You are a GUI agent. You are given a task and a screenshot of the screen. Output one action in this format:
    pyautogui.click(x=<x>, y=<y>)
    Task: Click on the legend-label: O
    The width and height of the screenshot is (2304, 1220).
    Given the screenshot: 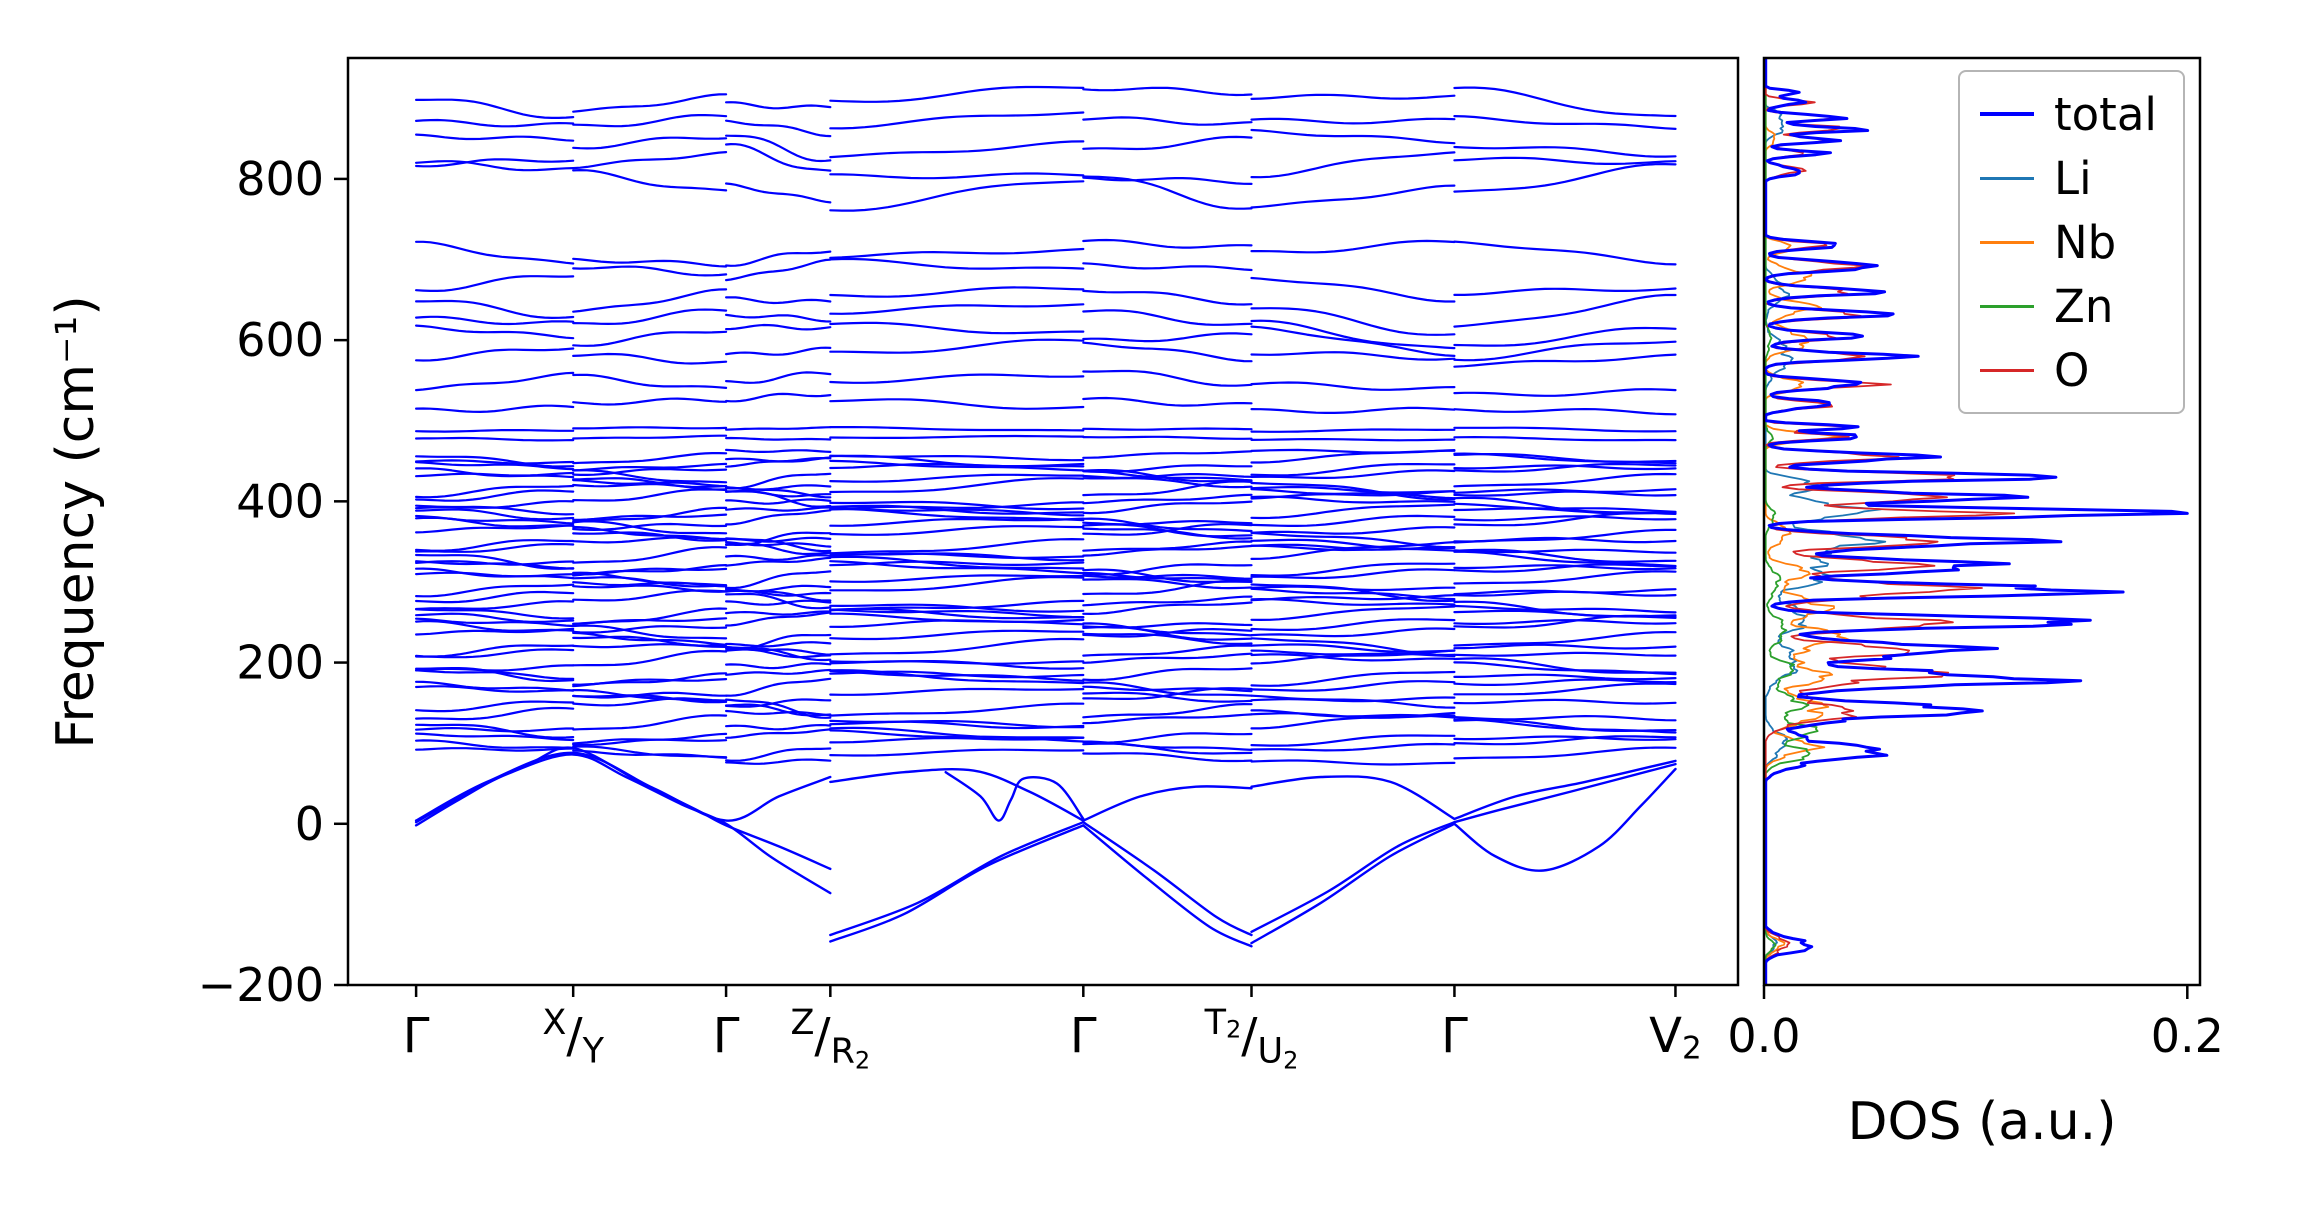 What is the action you would take?
    pyautogui.click(x=2072, y=370)
    